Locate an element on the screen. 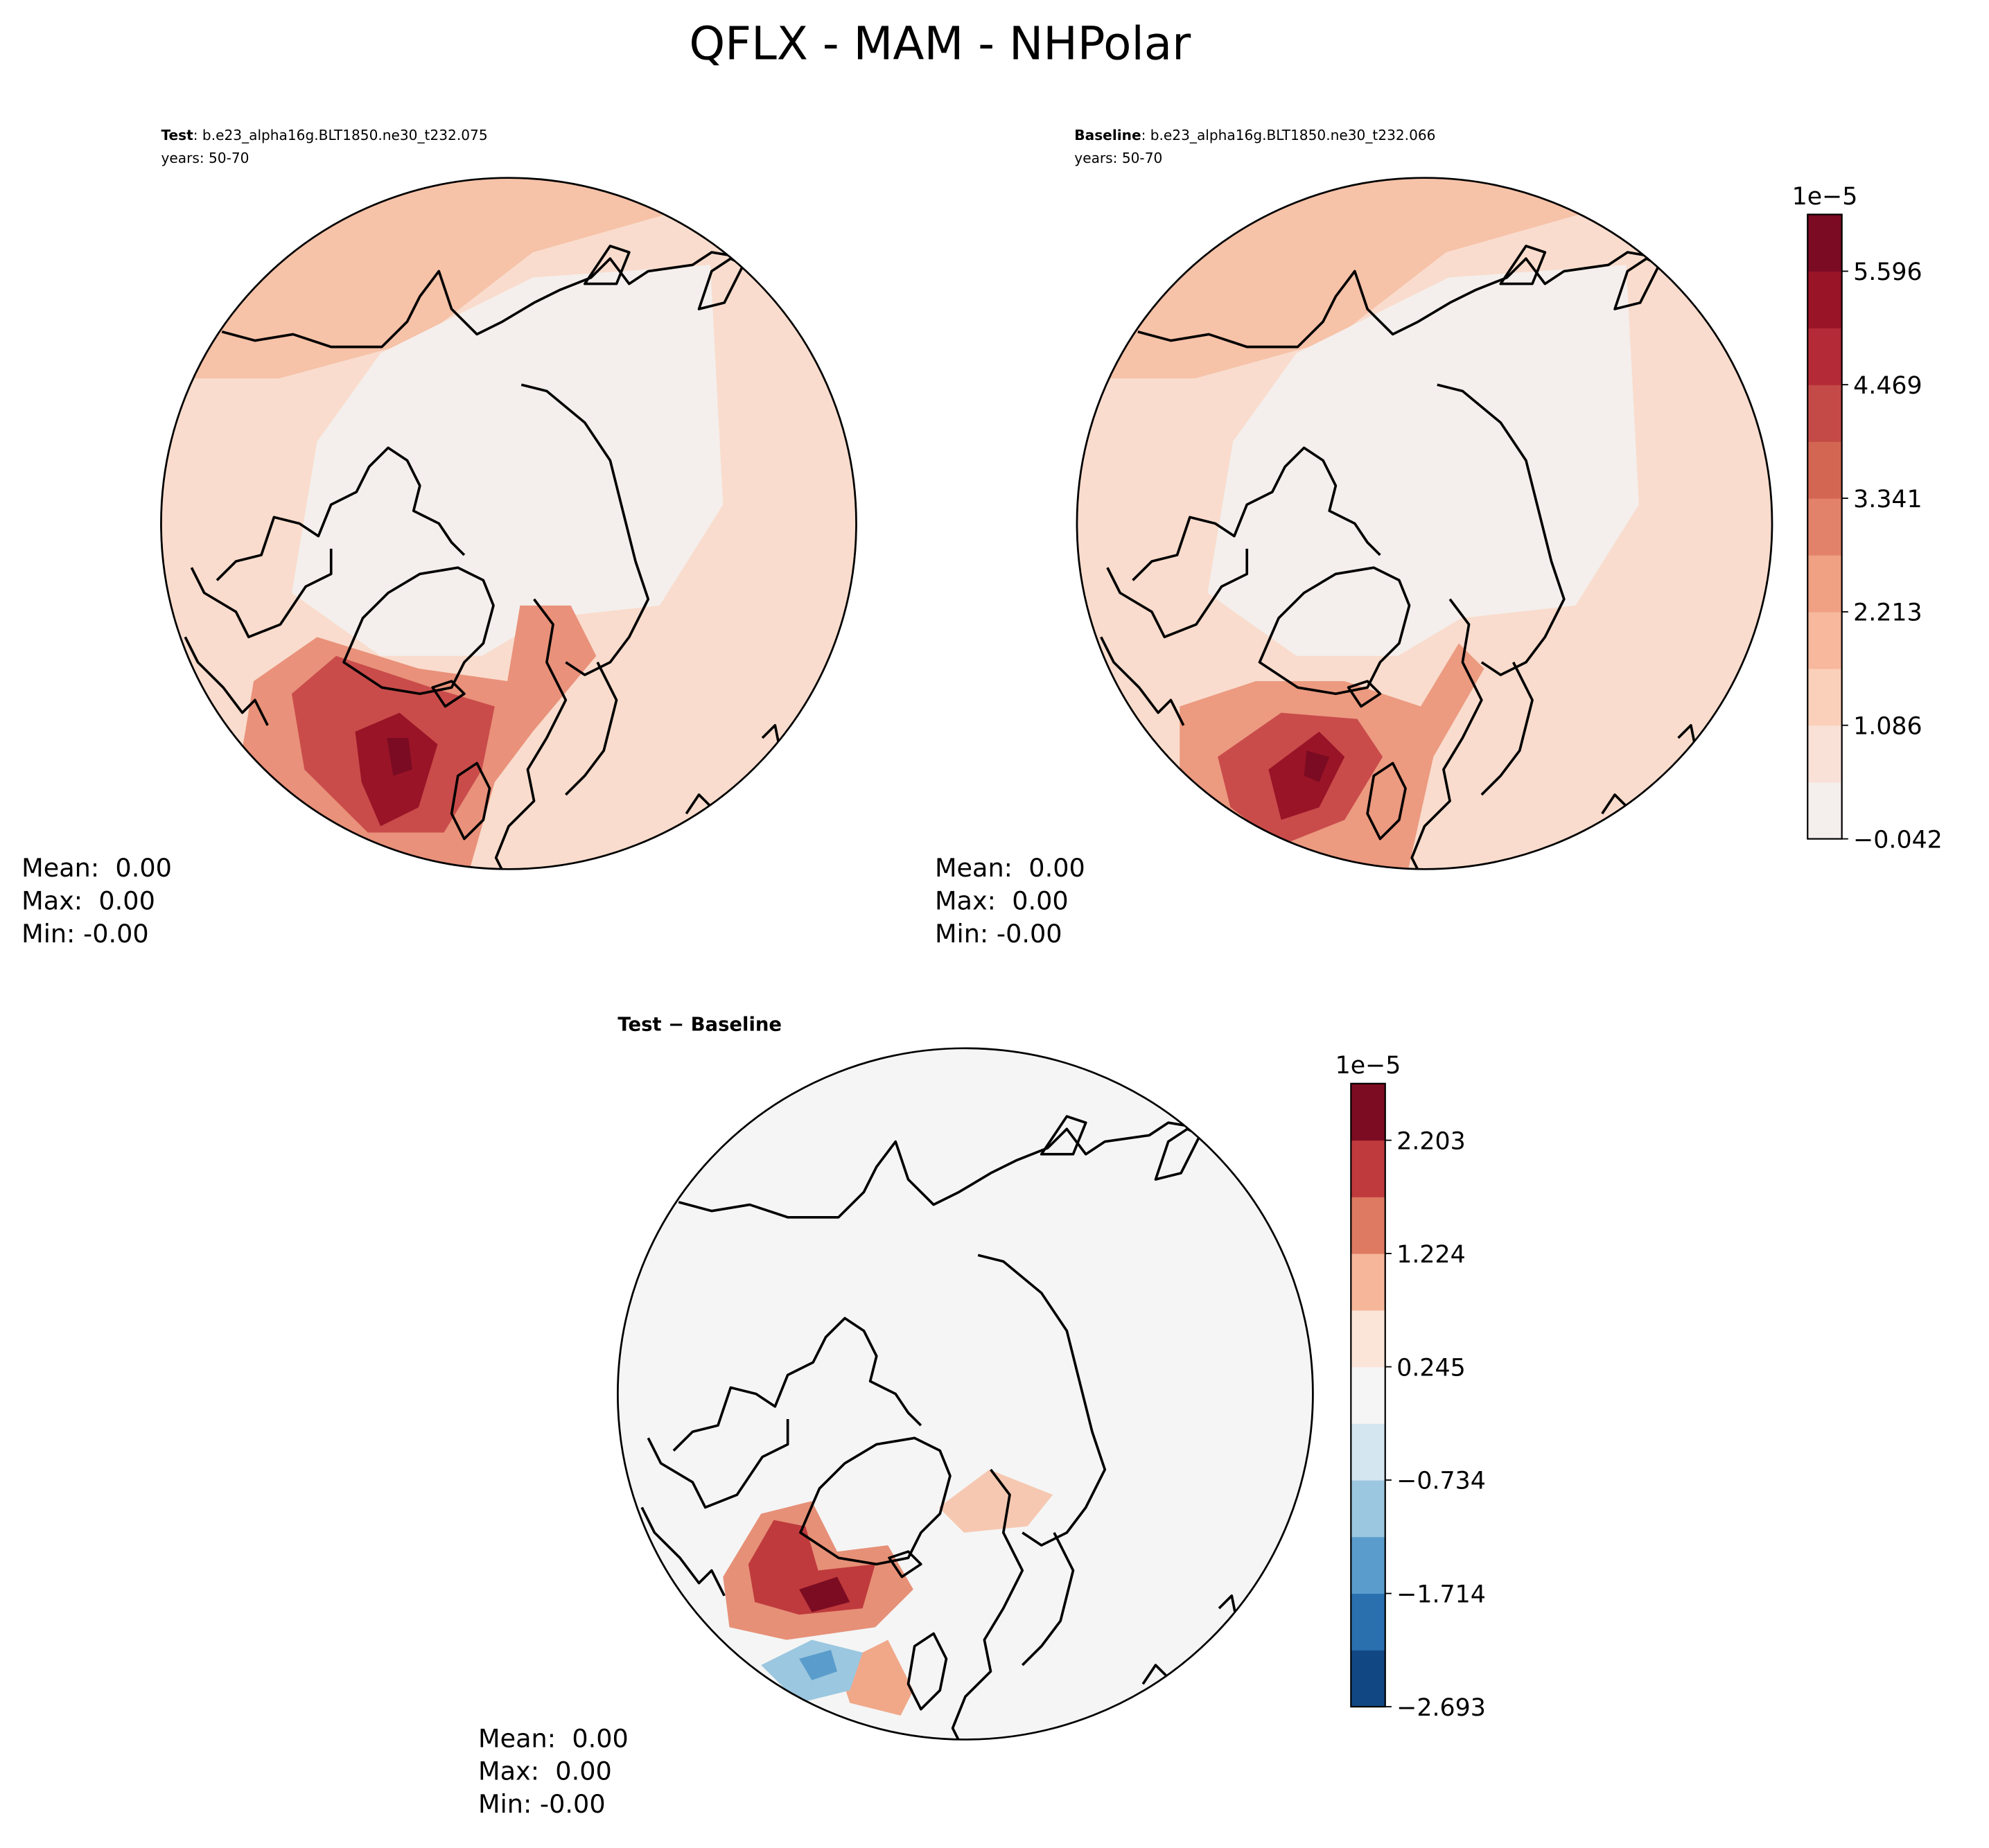 The height and width of the screenshot is (1848, 1989). colorbar-tick-label: −2.693 is located at coordinates (1441, 1708).